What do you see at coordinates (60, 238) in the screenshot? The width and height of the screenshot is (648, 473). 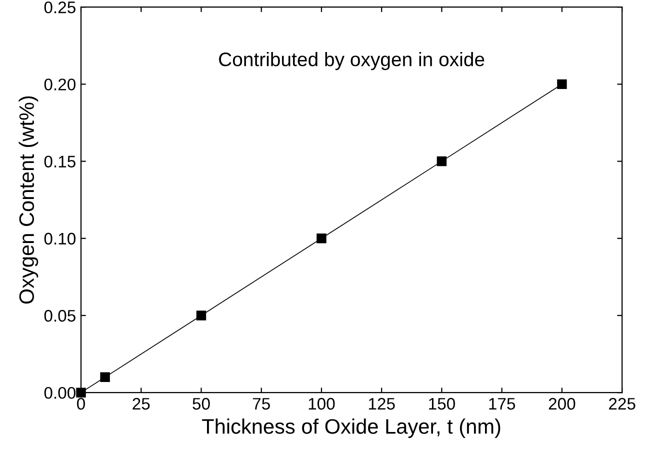 I see `y-tick-label: 0.10` at bounding box center [60, 238].